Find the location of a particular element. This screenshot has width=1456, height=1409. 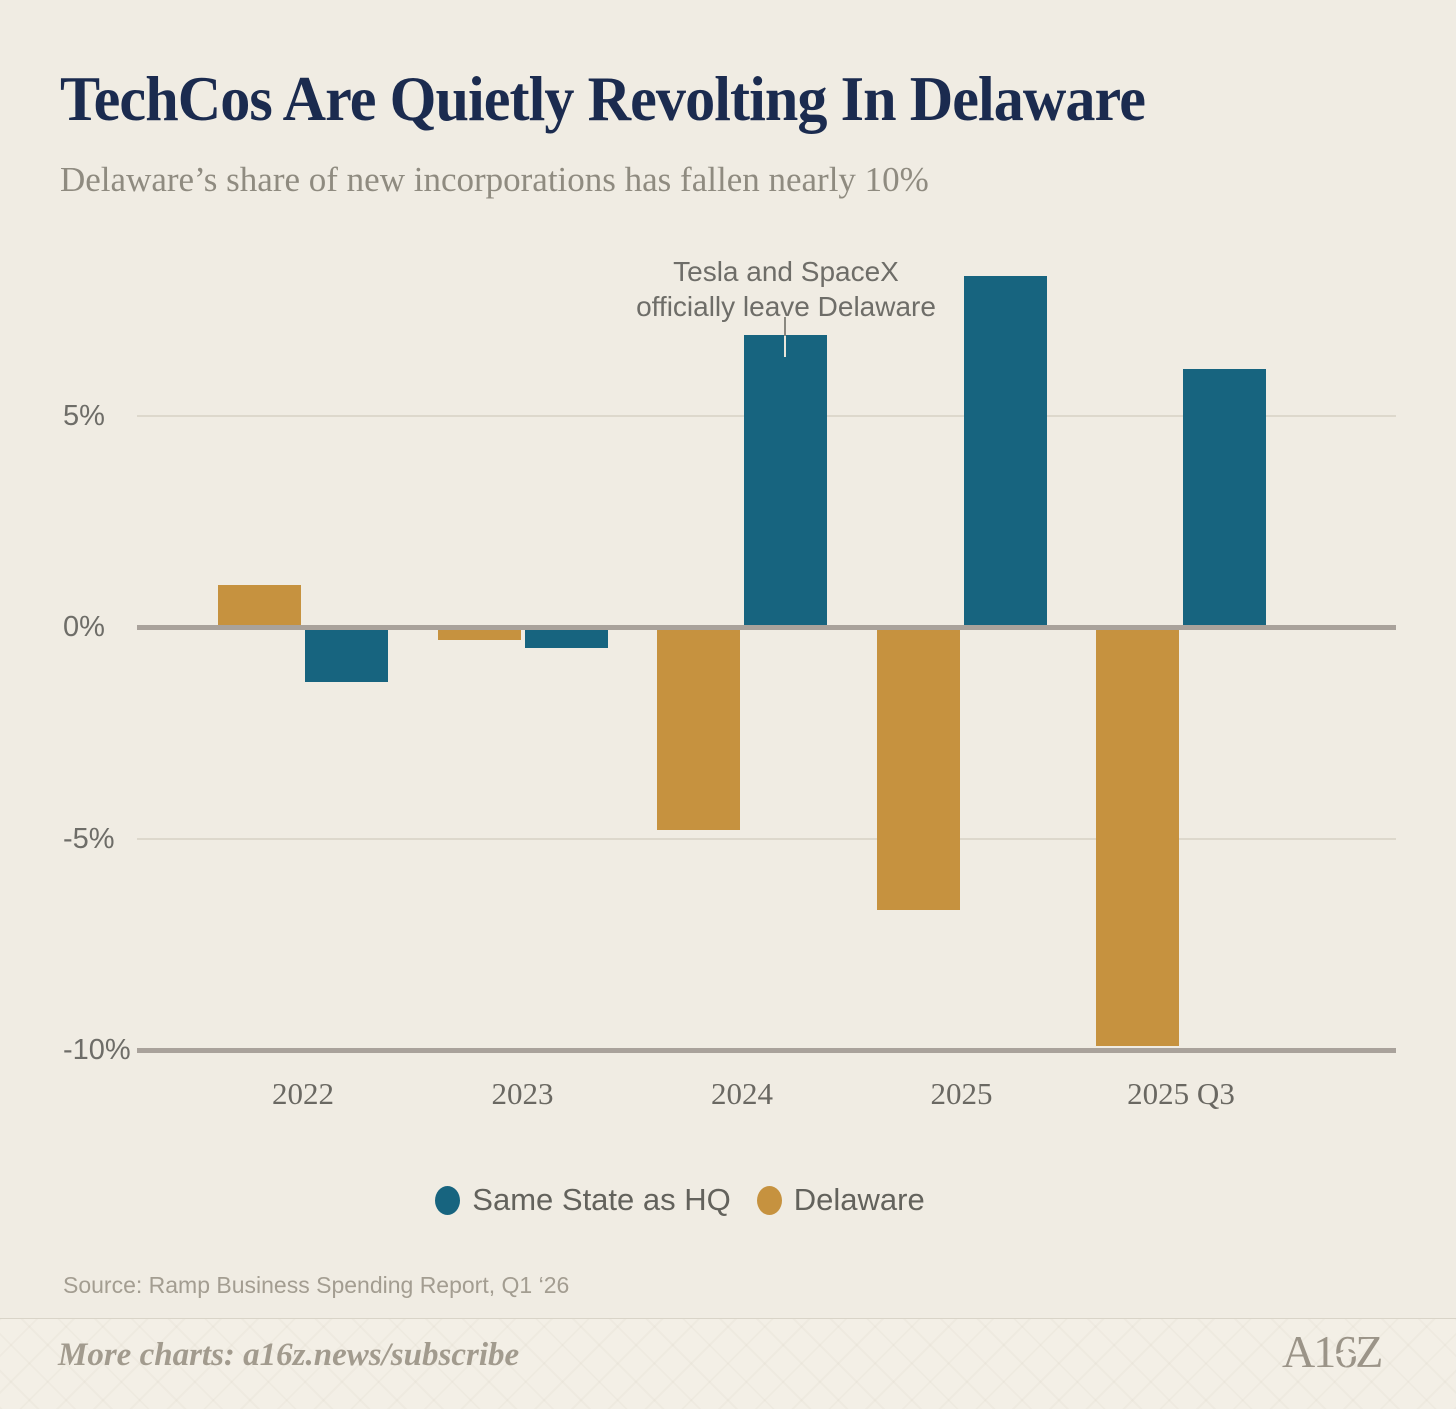

legend-item-same-state: Same State as HQ is located at coordinates (583, 1200).